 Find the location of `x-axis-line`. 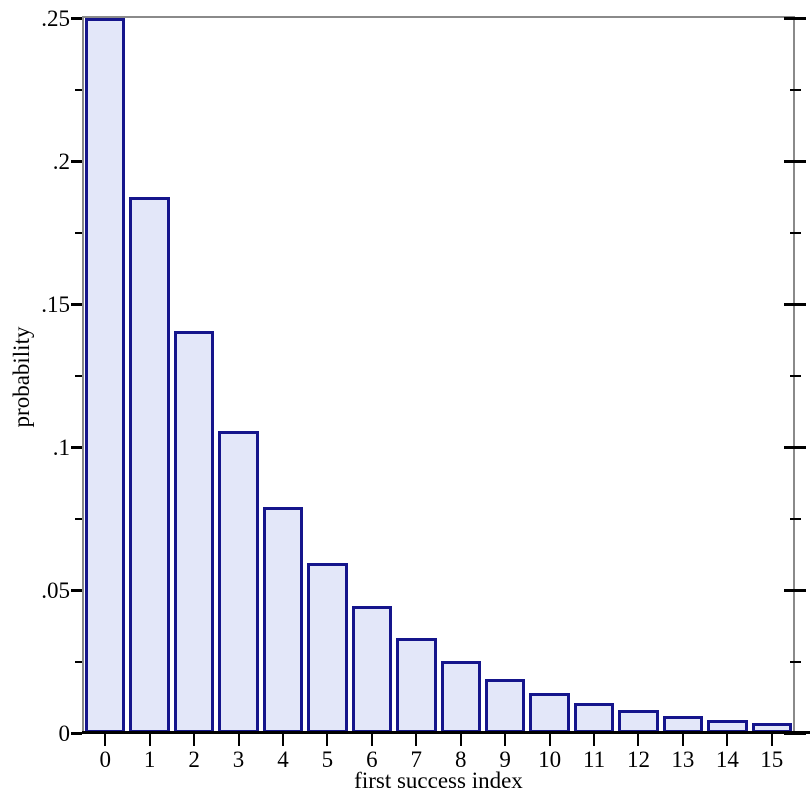

x-axis-line is located at coordinates (446, 732).